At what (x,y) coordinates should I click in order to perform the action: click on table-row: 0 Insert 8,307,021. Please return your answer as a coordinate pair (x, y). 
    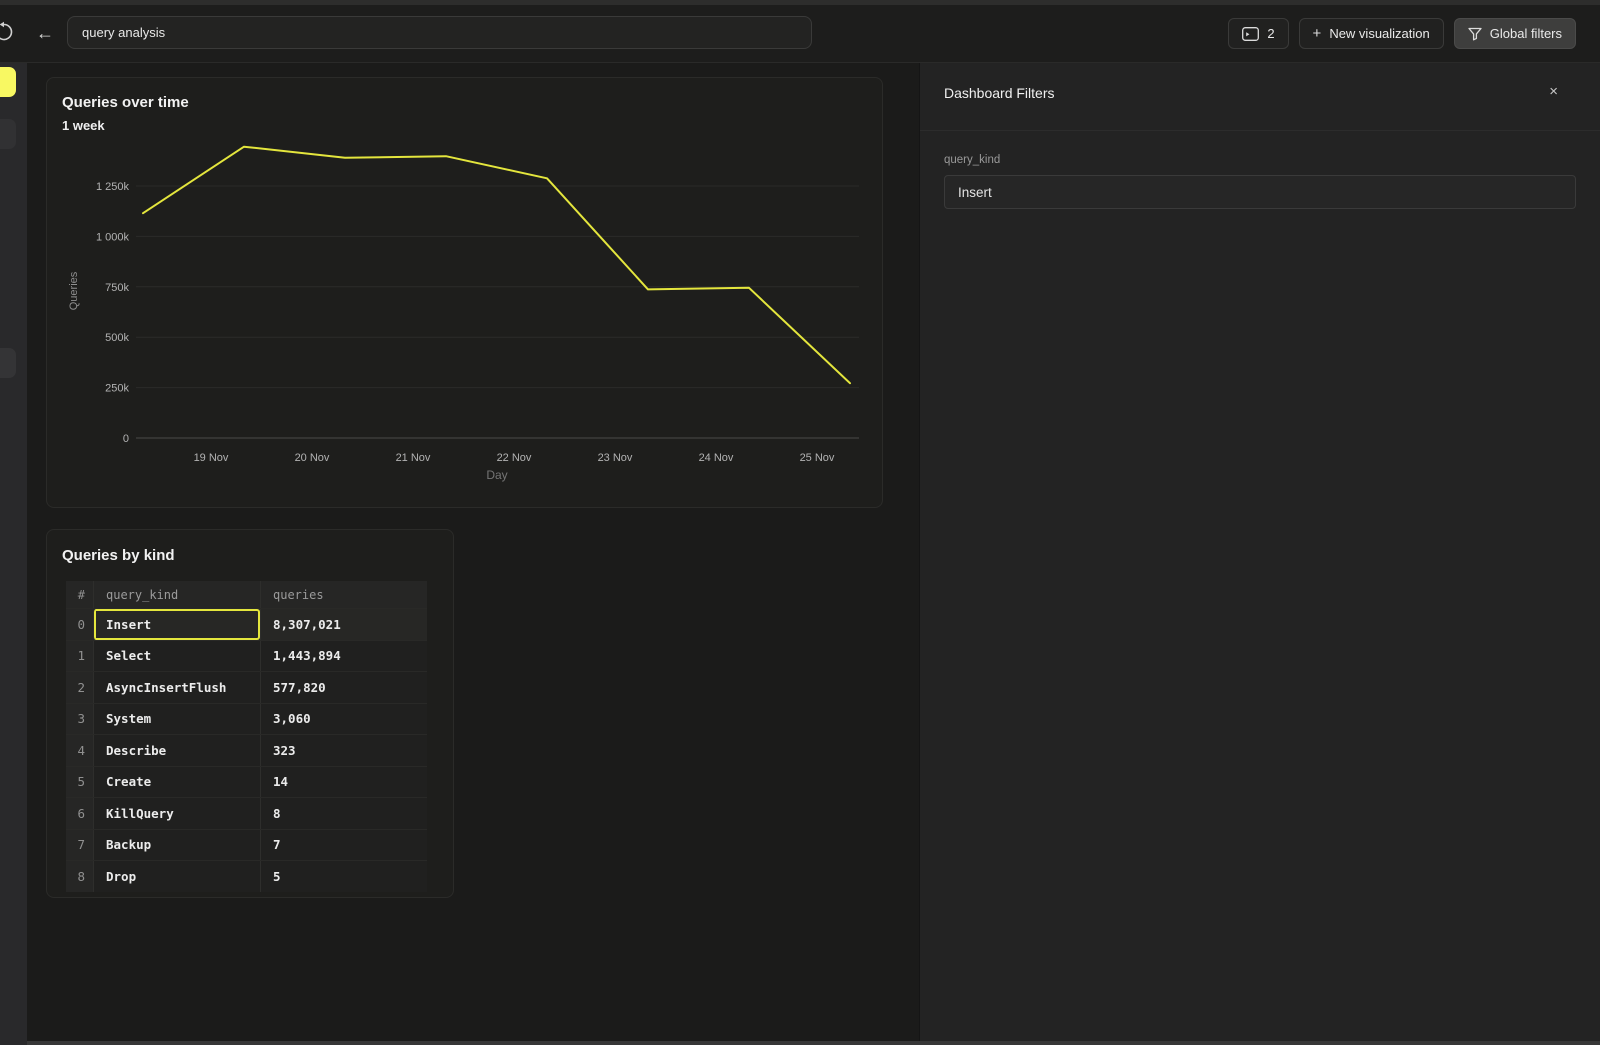
    Looking at the image, I should click on (246, 624).